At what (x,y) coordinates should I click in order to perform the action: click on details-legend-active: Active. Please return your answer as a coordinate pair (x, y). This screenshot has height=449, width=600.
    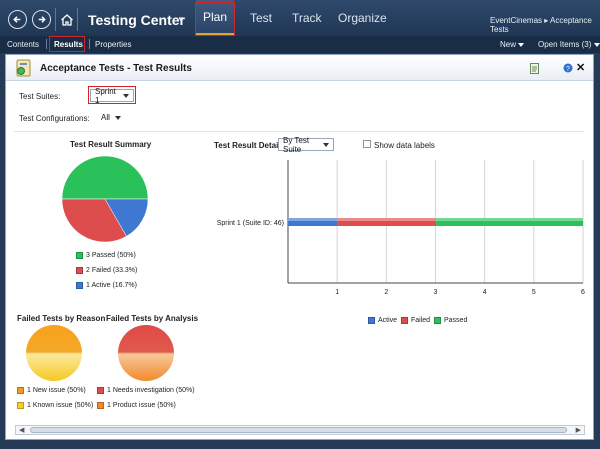
    Looking at the image, I should click on (382, 320).